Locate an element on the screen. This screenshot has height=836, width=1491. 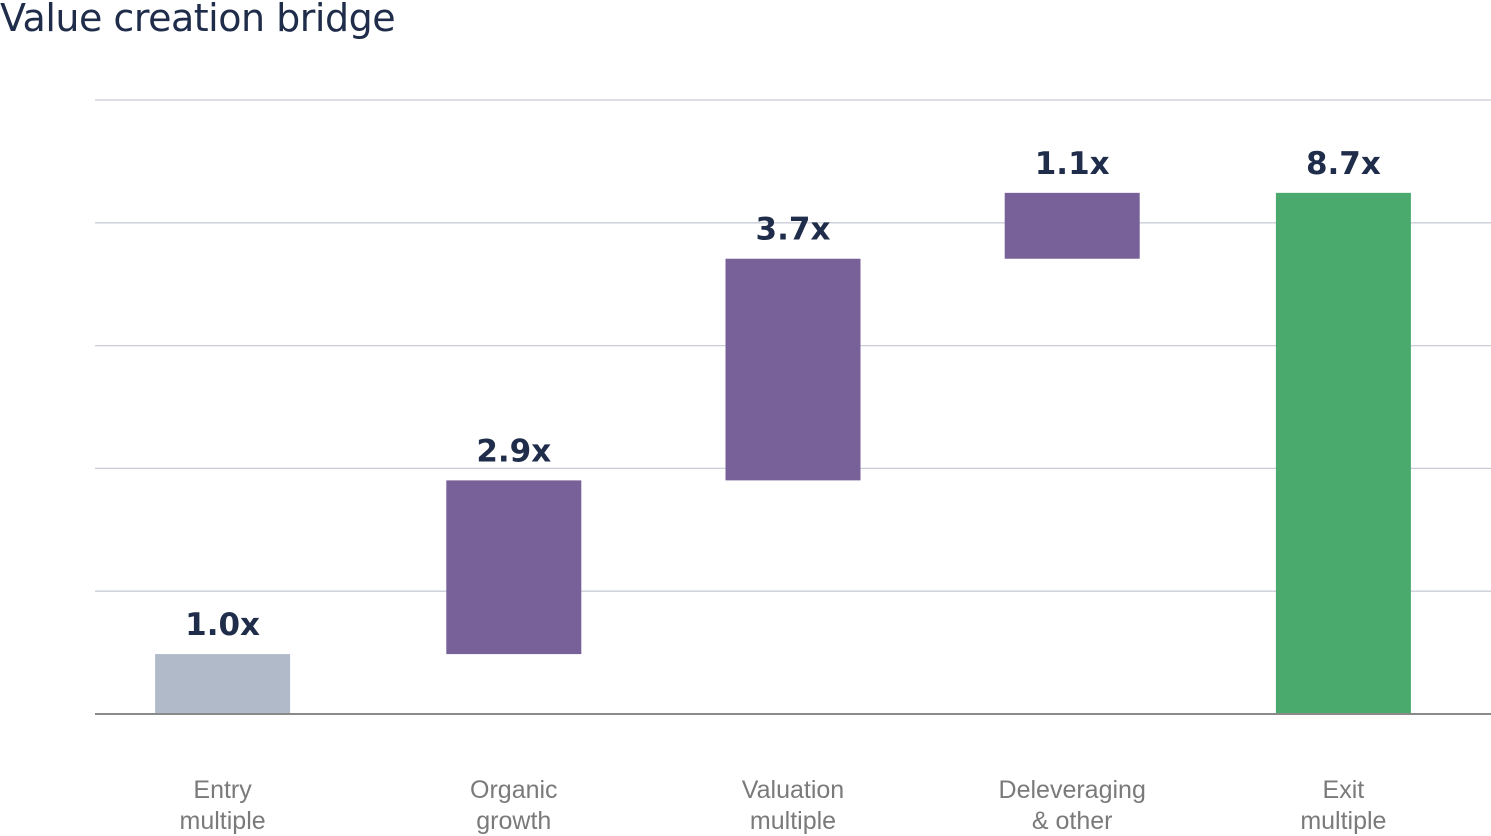
value-label: 1.0x is located at coordinates (222, 625).